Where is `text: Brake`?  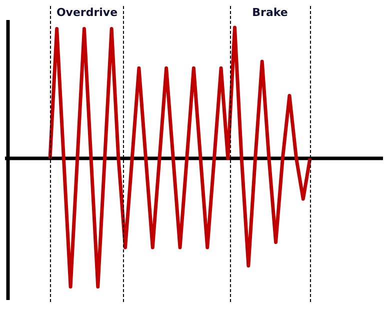
text: Brake is located at coordinates (270, 12).